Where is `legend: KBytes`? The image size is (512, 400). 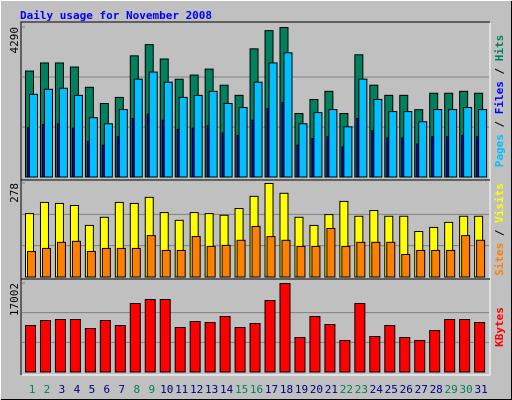 legend: KBytes is located at coordinates (499, 327).